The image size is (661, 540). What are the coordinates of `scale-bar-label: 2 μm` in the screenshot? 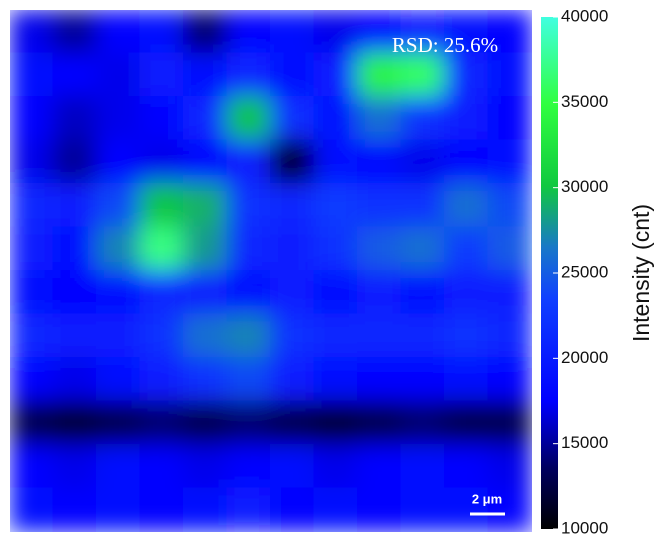 It's located at (487, 498).